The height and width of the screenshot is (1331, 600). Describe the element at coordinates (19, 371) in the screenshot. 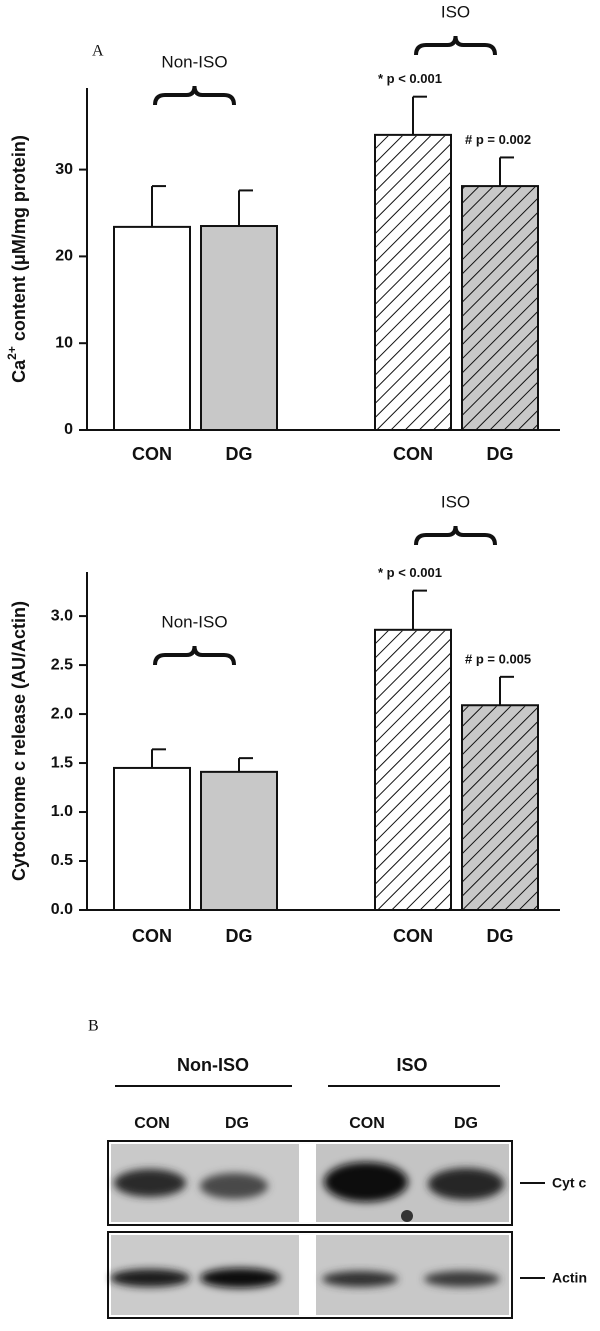

I see `y-axis-label-part: Ca` at that location.